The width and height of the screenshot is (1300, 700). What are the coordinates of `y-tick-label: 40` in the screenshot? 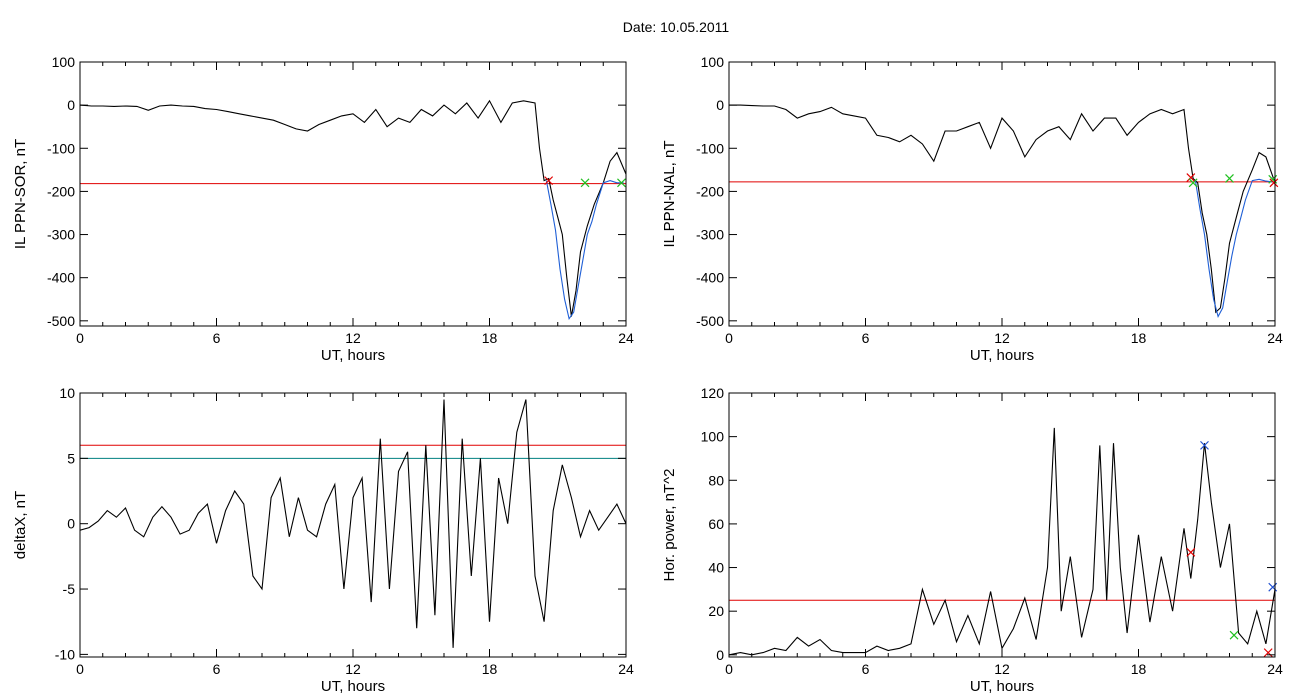 It's located at (716, 568).